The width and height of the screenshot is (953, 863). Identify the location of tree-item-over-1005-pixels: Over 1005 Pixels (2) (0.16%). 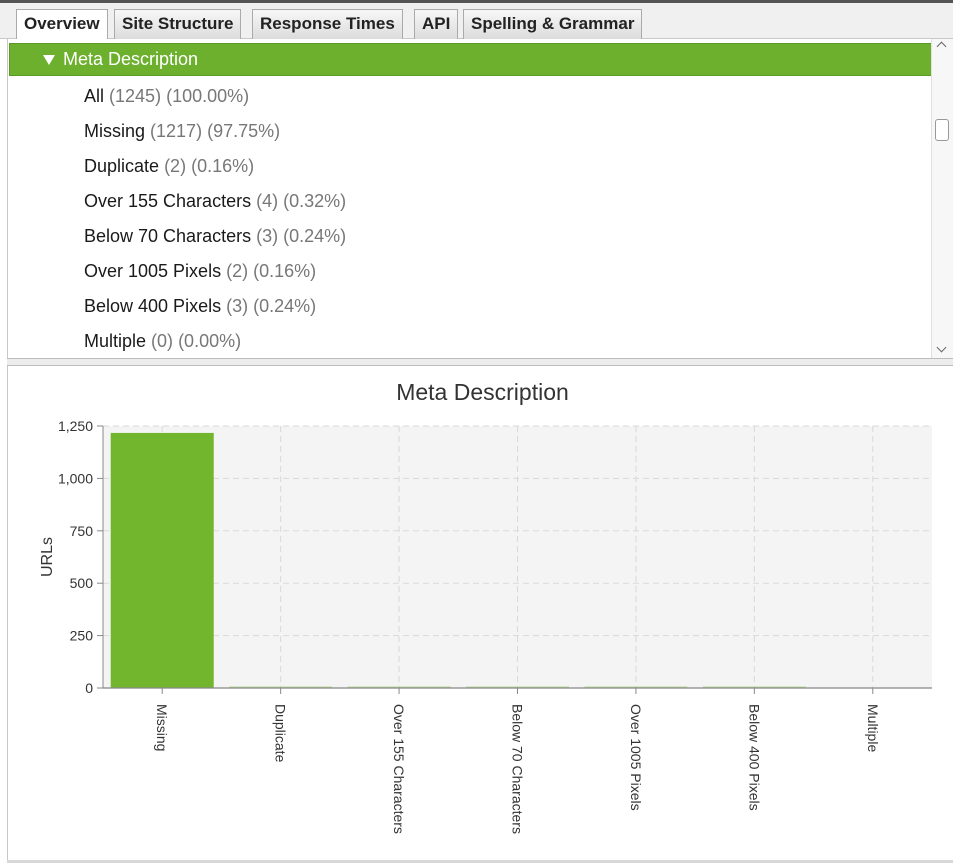
(200, 271).